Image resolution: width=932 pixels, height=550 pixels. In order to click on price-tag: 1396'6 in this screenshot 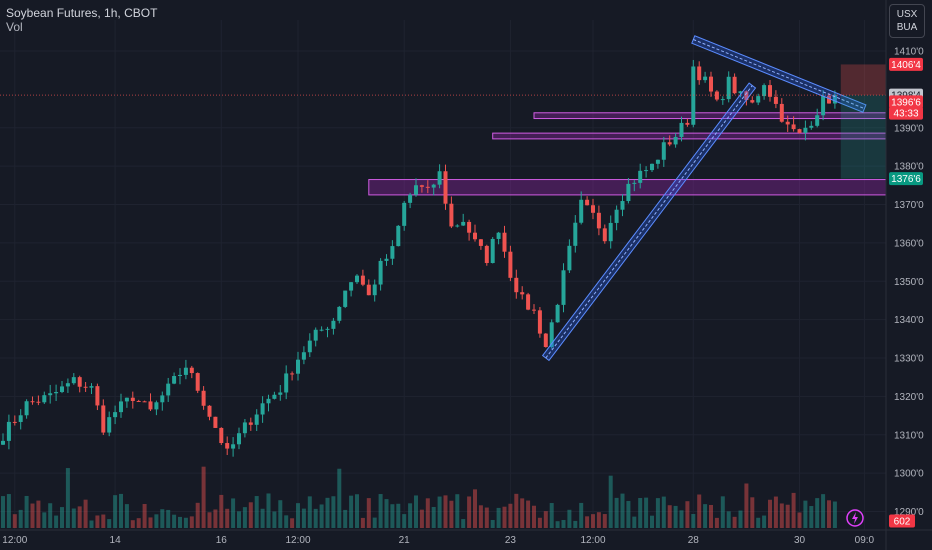, I will do `click(906, 102)`.